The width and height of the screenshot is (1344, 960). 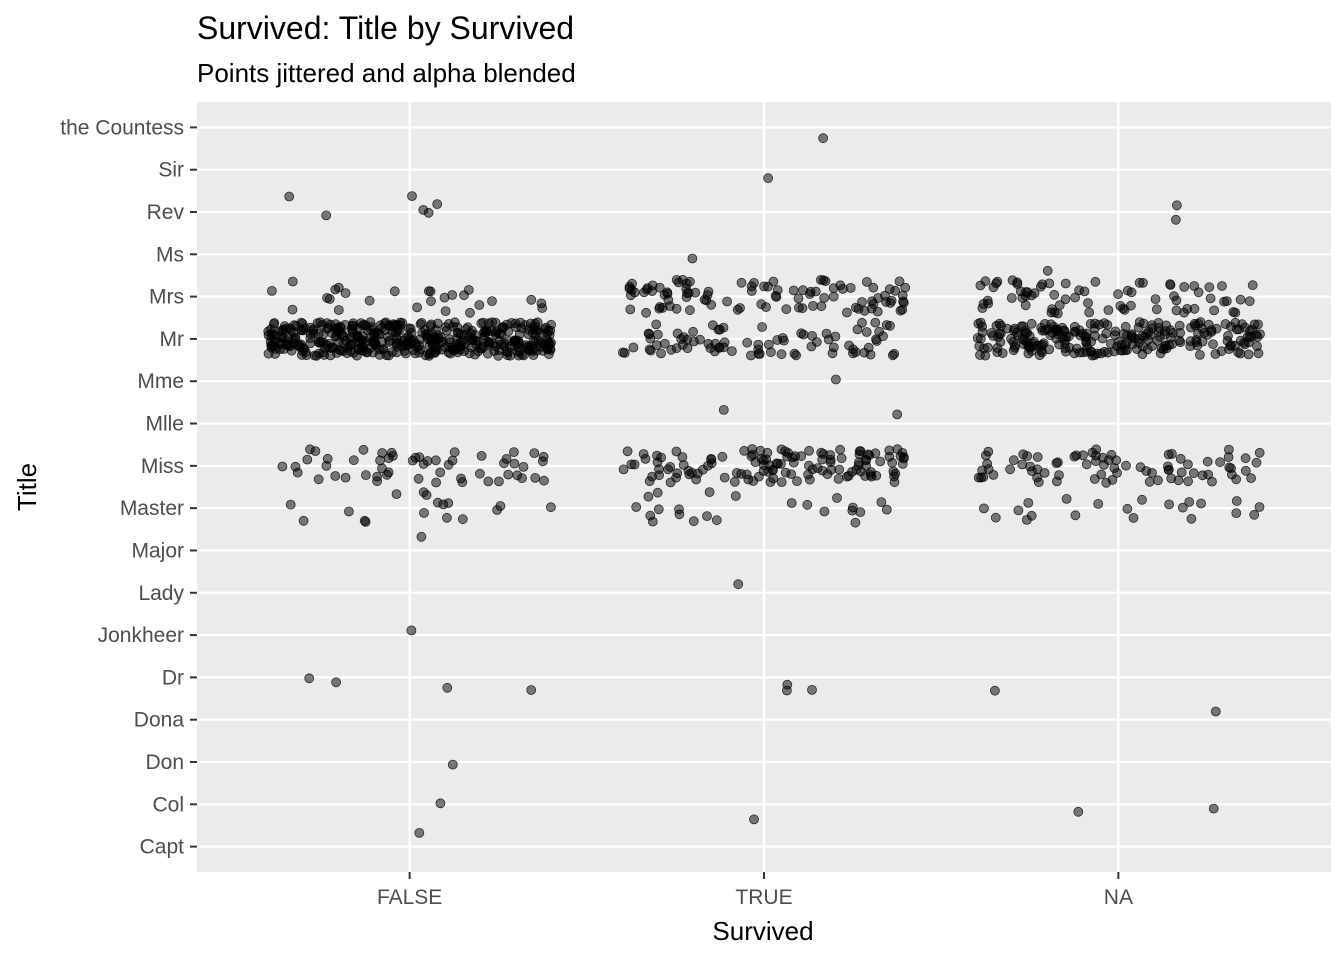 I want to click on y-tick-label: Ms, so click(x=170, y=254).